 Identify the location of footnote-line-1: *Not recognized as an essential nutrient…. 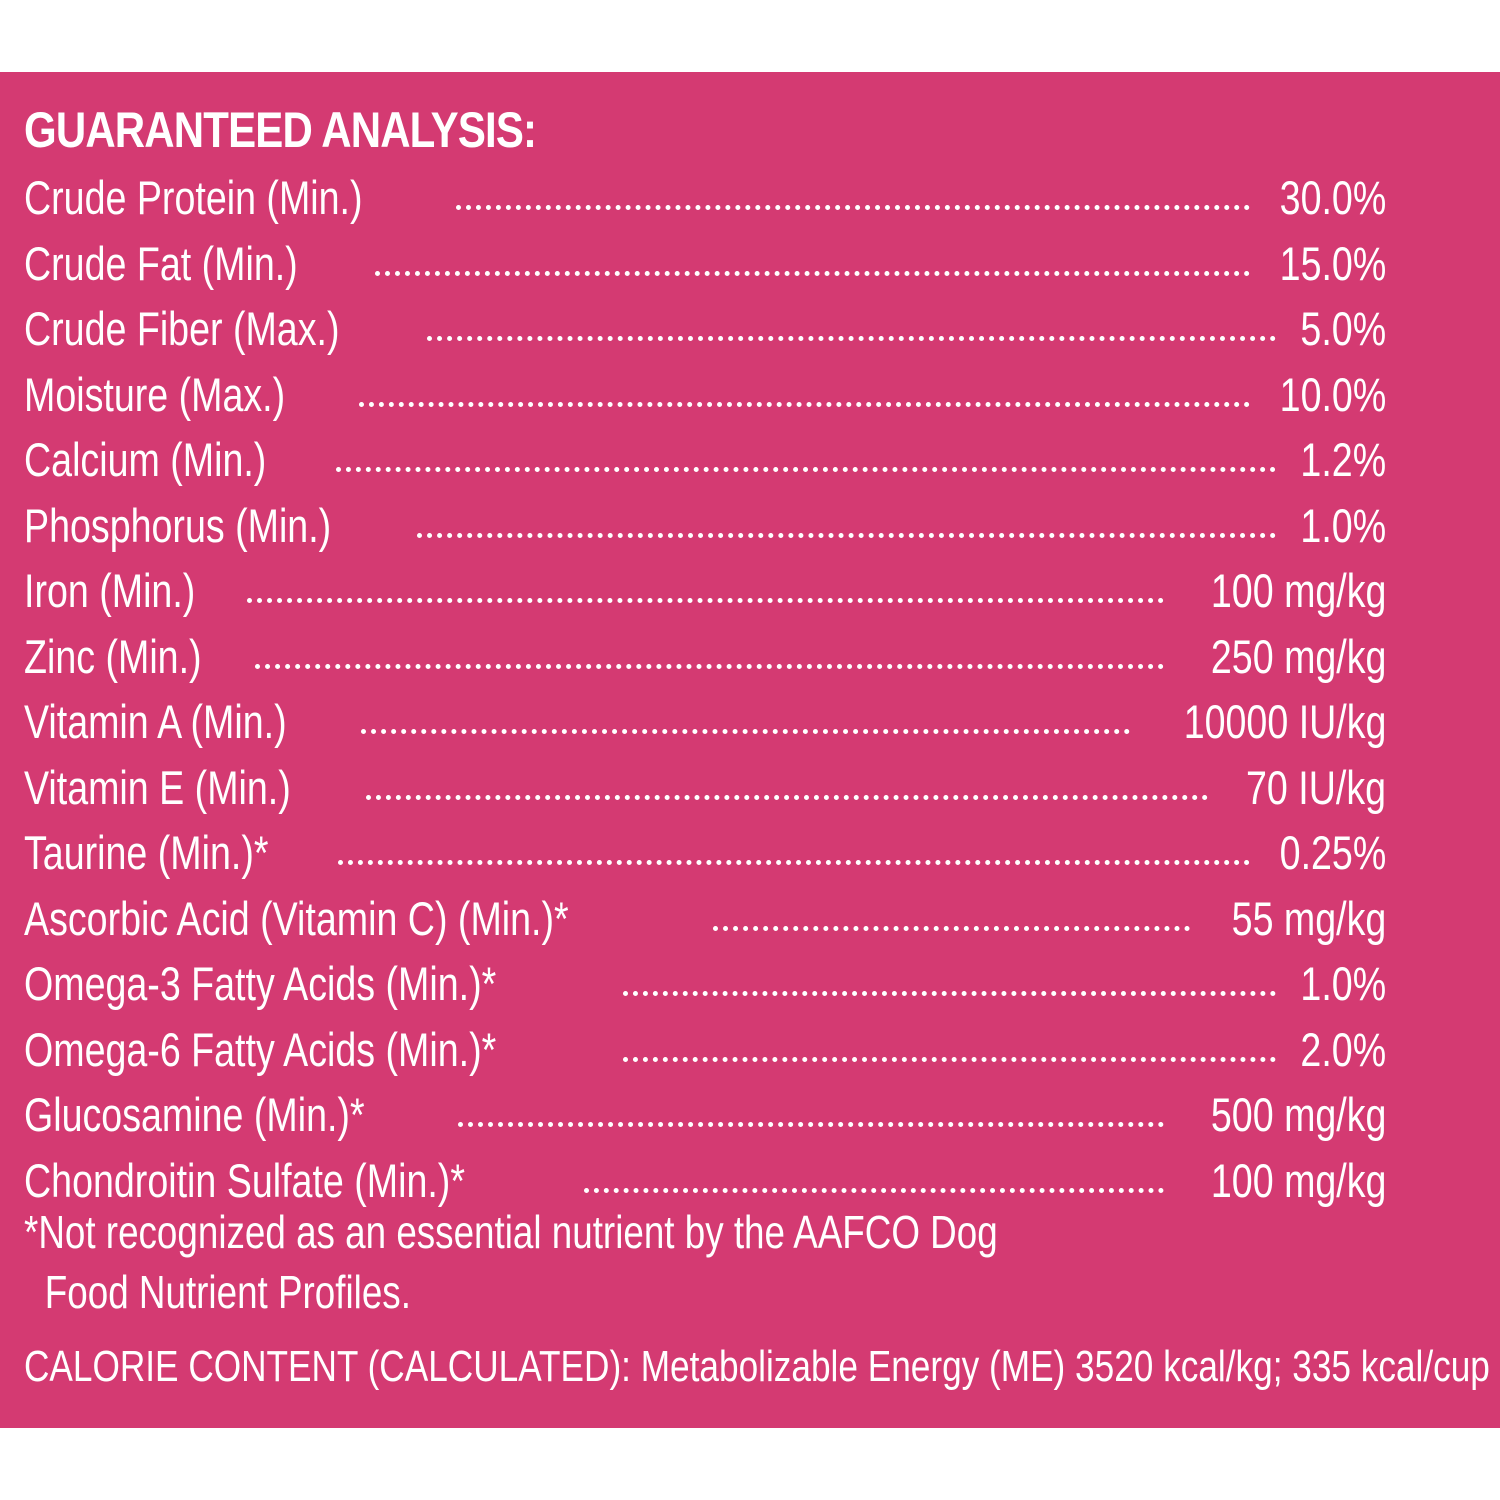
(511, 1232).